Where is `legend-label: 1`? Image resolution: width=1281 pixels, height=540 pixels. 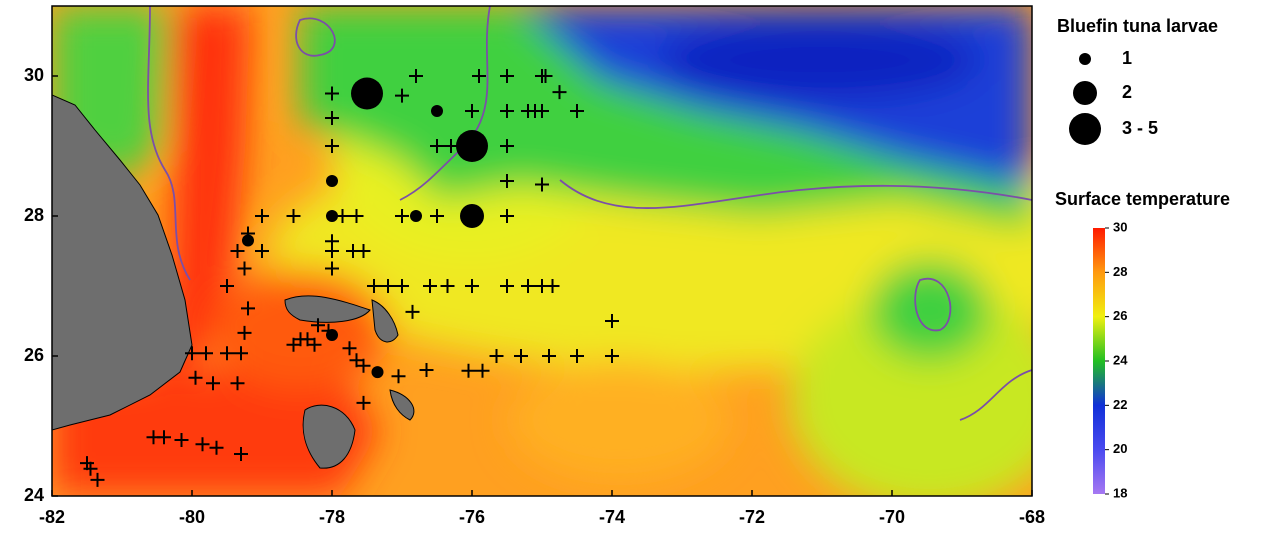 legend-label: 1 is located at coordinates (1127, 58).